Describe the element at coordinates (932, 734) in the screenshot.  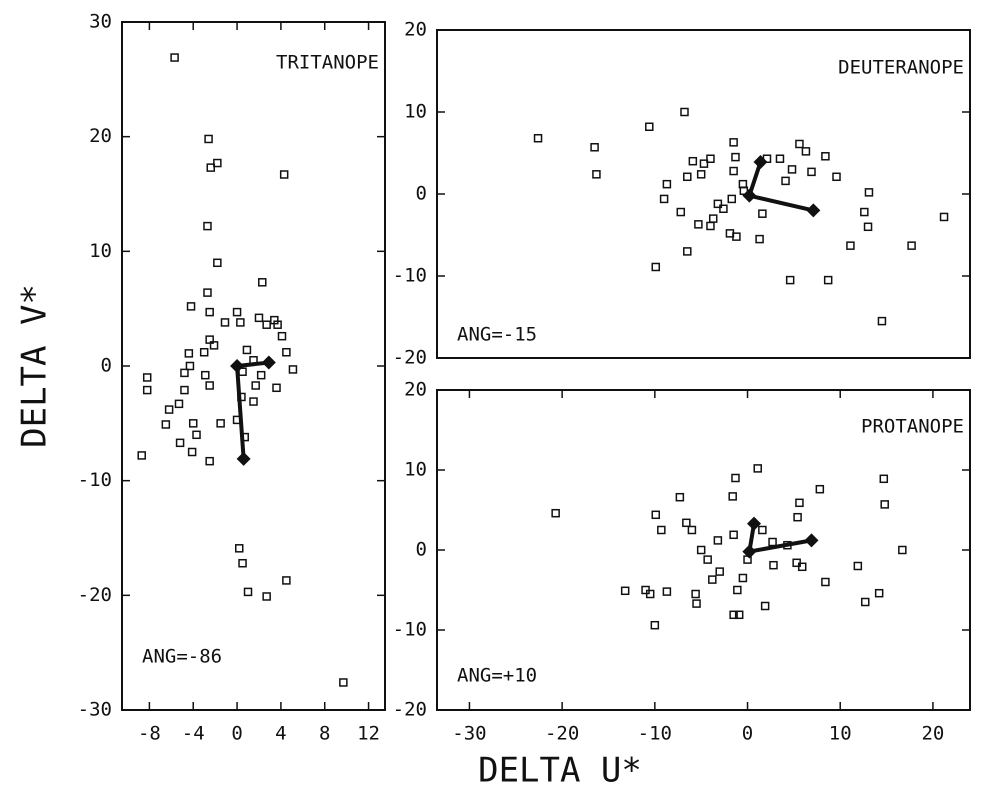
I see `x-tick-label: 20` at that location.